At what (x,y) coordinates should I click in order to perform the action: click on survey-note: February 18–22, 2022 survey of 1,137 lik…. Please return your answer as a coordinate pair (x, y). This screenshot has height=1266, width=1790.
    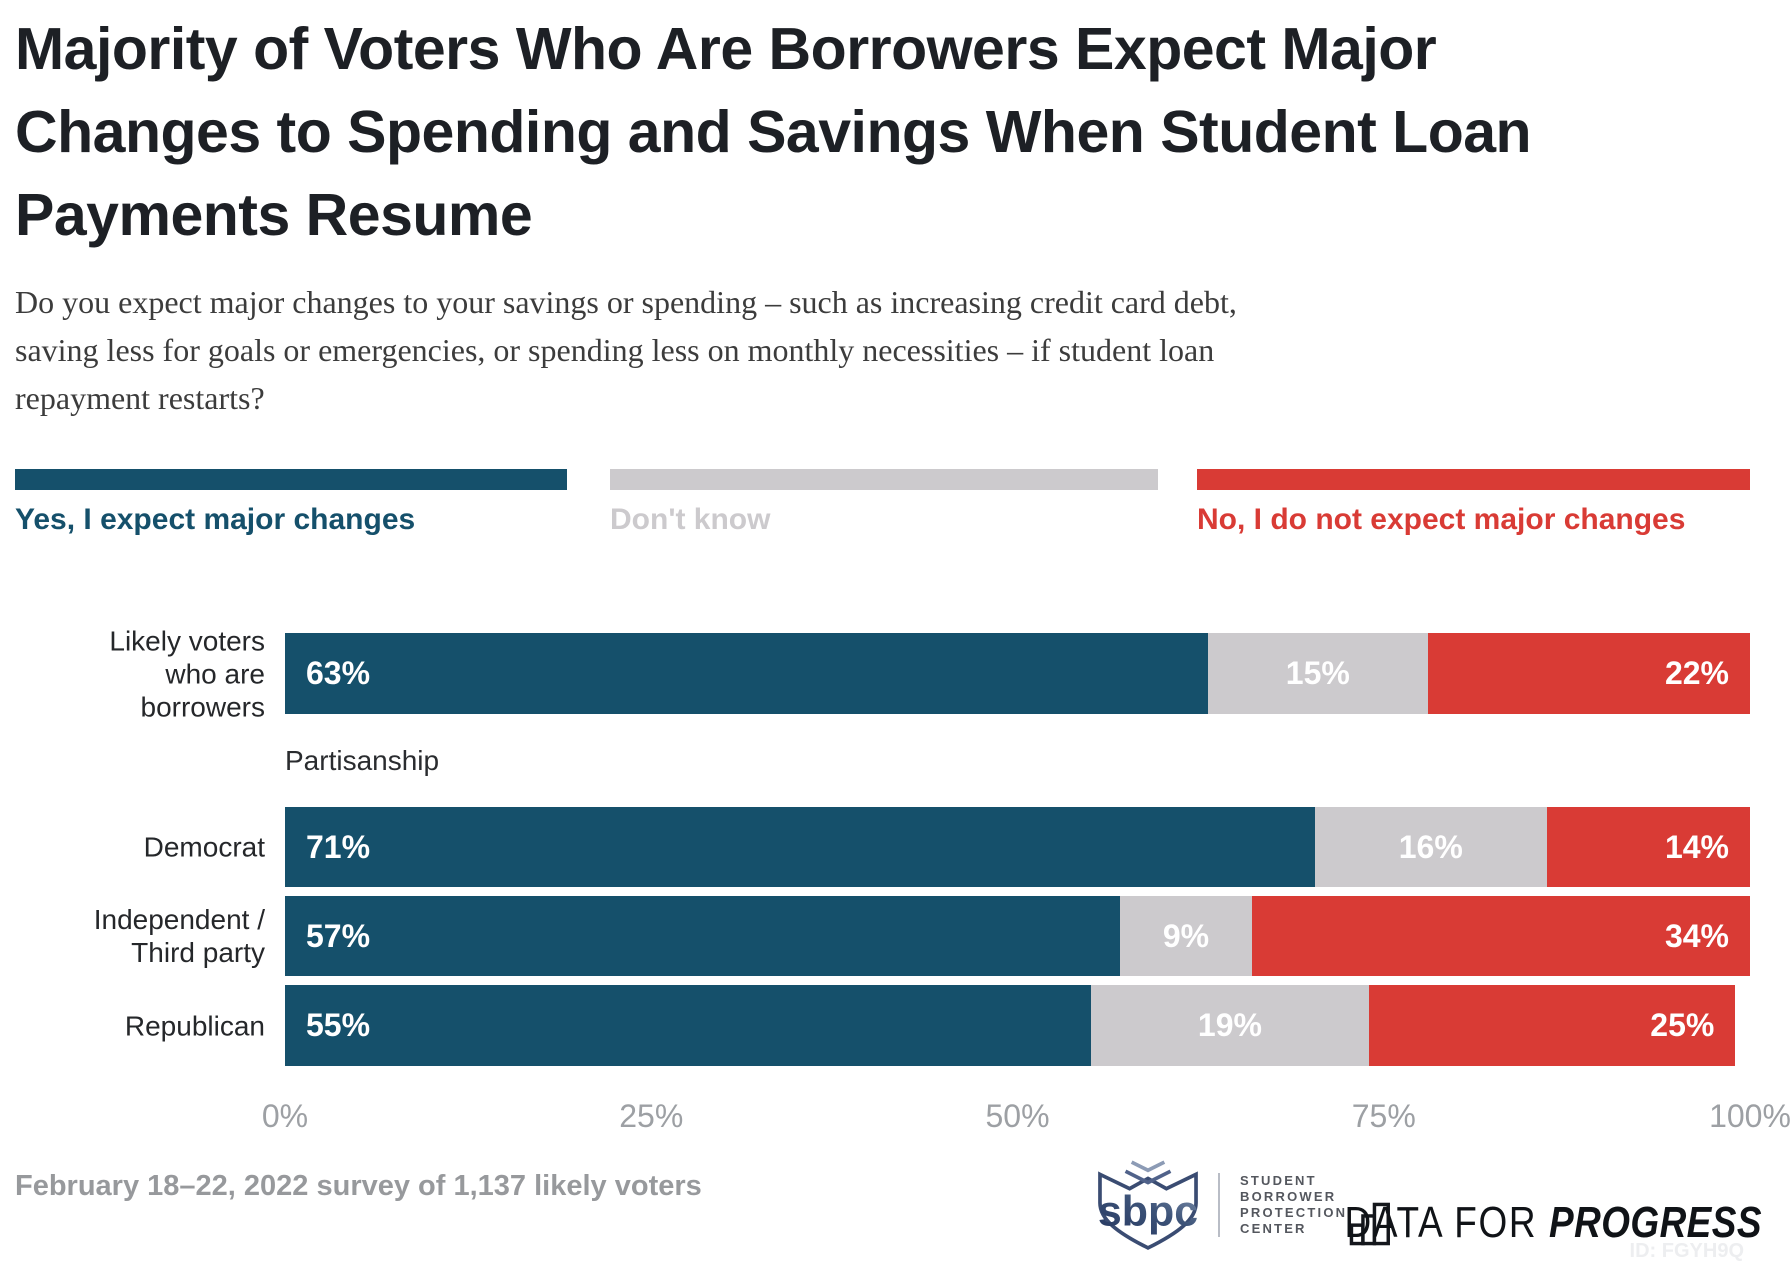
    Looking at the image, I should click on (358, 1186).